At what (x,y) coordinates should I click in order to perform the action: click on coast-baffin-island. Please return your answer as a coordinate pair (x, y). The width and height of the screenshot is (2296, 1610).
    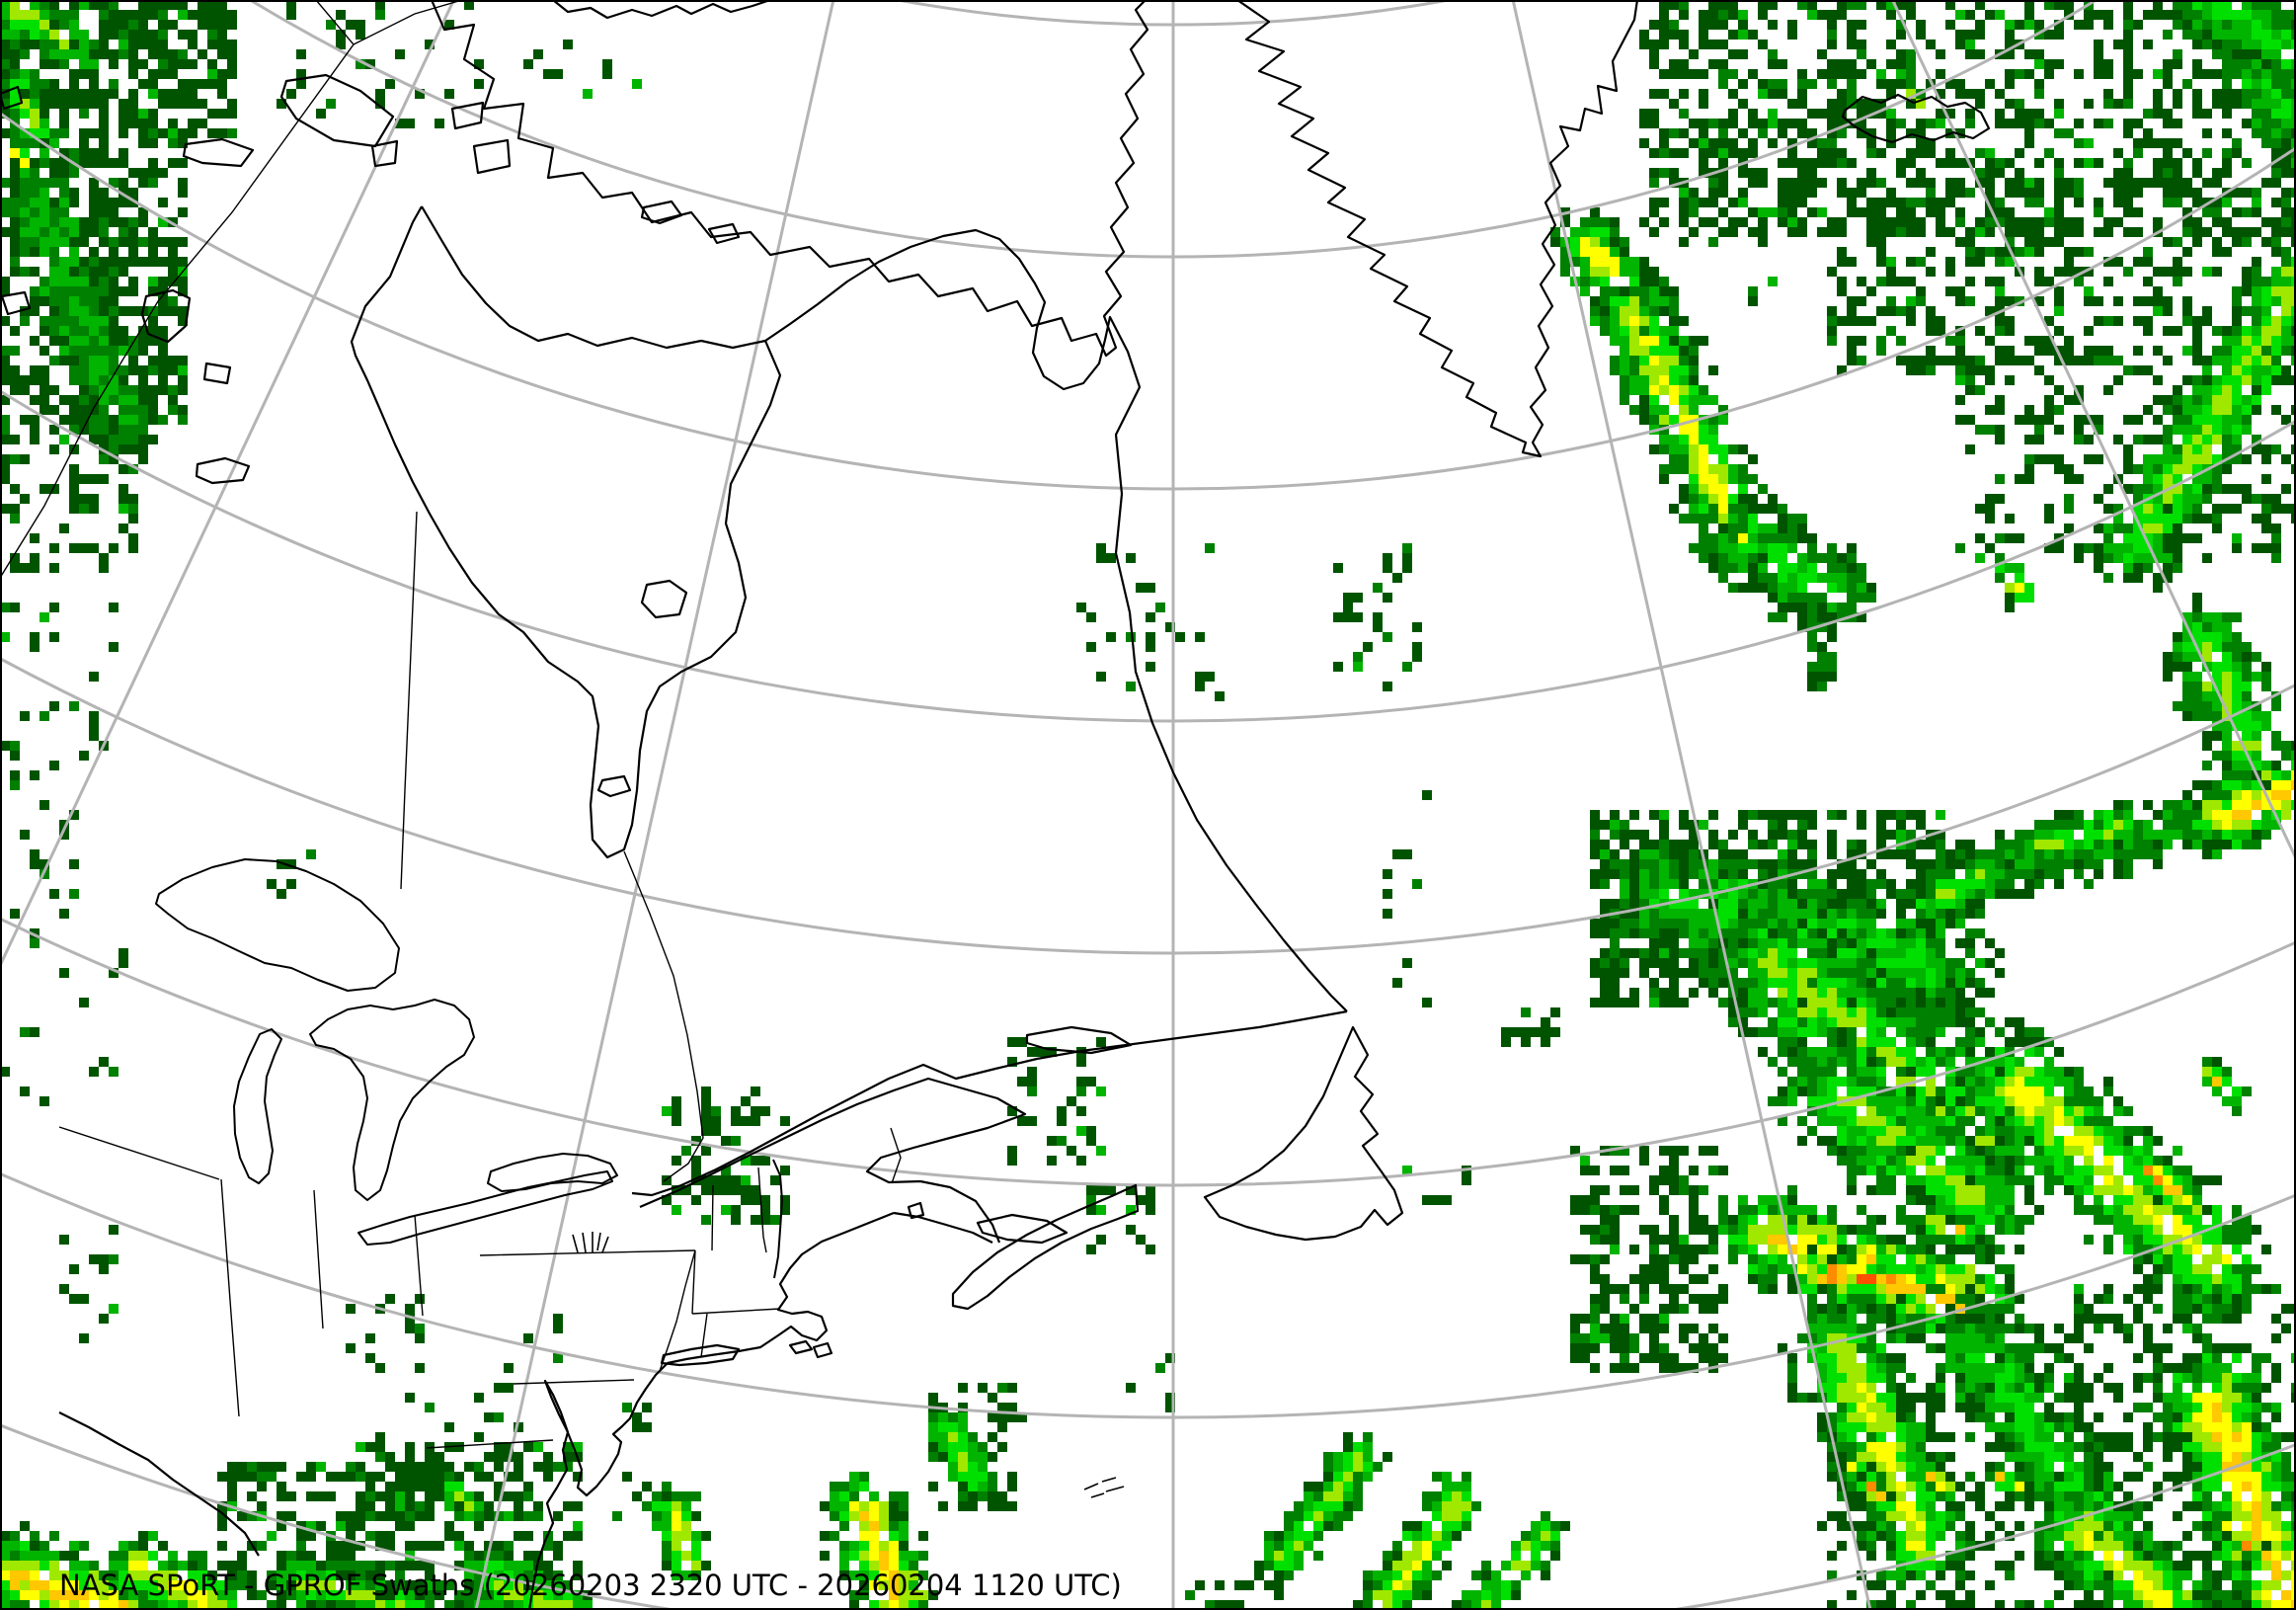
    Looking at the image, I should click on (790, 179).